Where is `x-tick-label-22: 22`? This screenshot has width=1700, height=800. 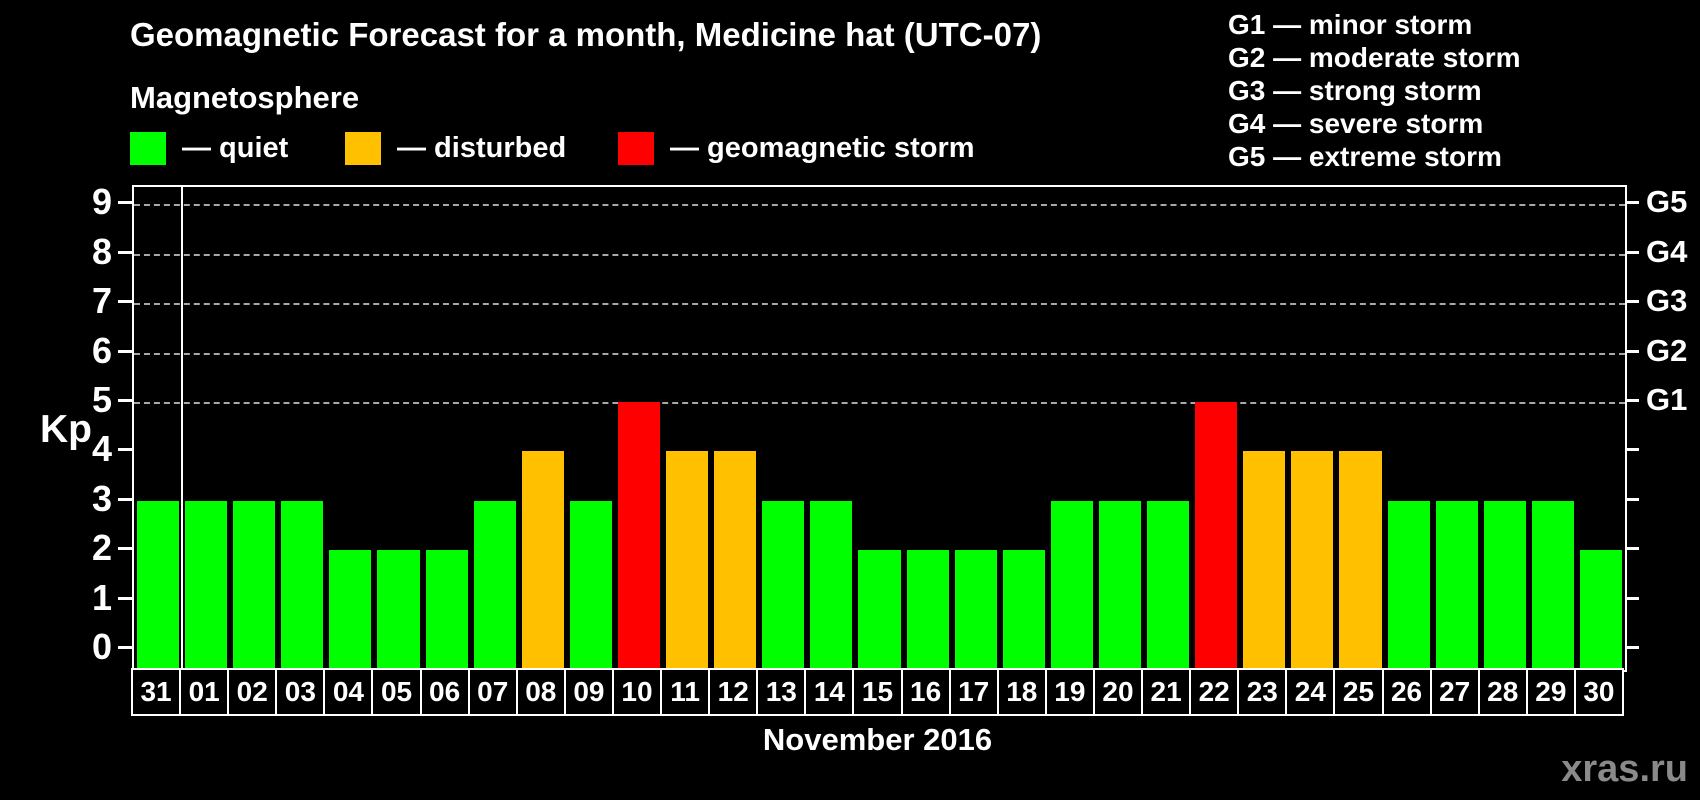 x-tick-label-22: 22 is located at coordinates (1214, 692).